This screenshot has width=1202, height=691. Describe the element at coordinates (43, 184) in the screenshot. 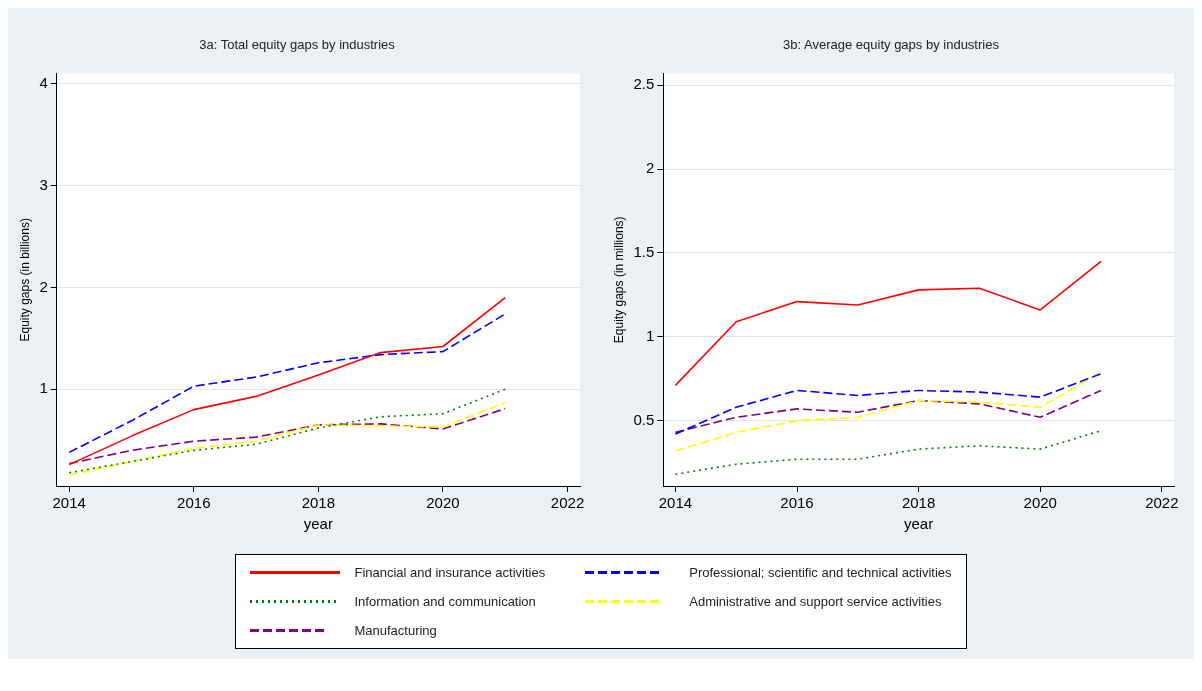

I see `y-tick-label: 3` at that location.